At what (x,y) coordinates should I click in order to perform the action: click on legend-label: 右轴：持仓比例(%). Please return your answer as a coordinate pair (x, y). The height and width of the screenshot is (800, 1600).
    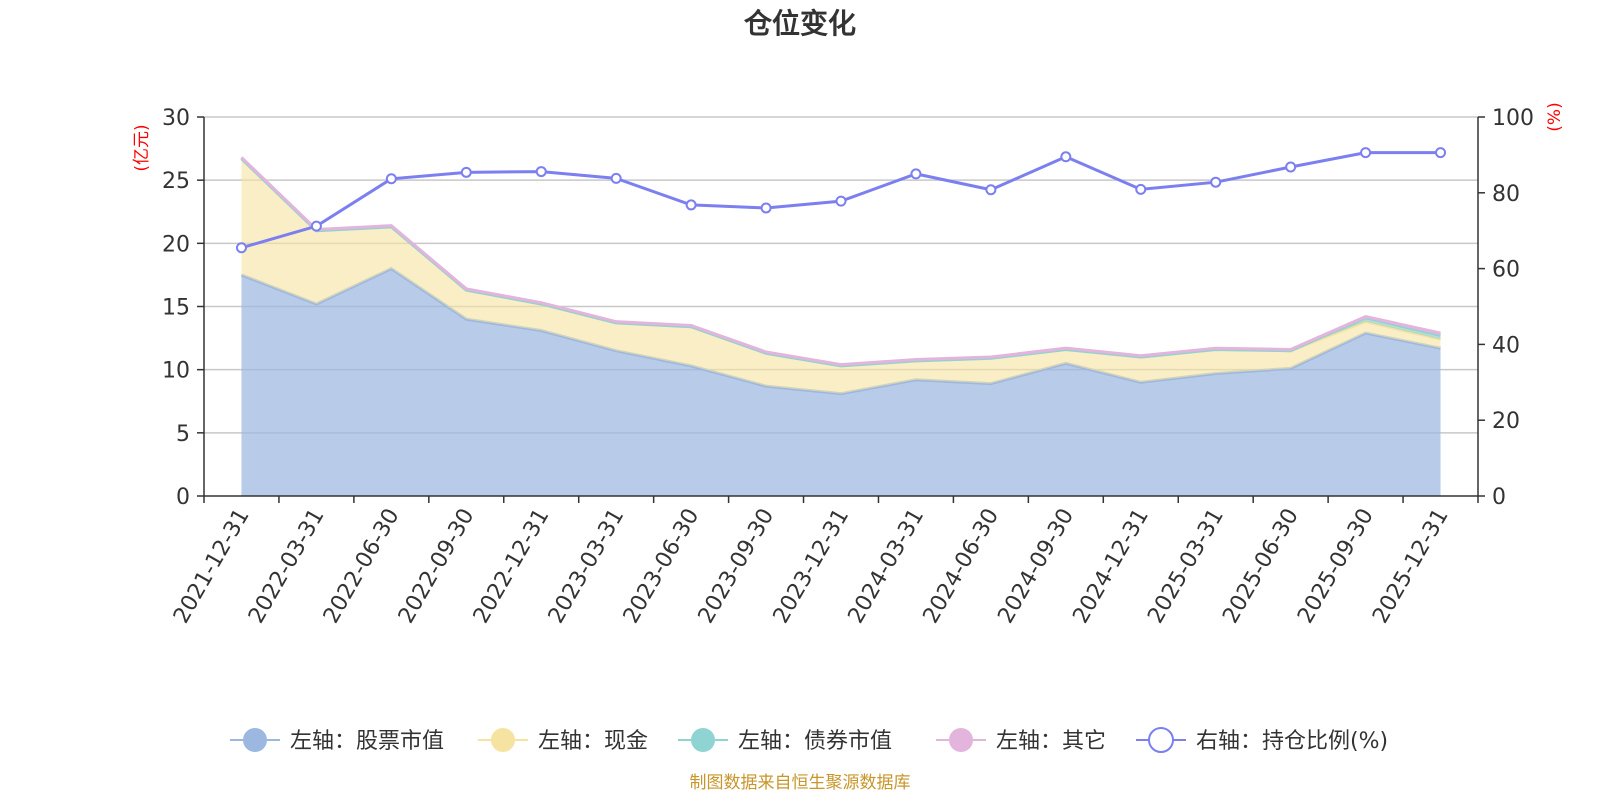
    Looking at the image, I should click on (1292, 741).